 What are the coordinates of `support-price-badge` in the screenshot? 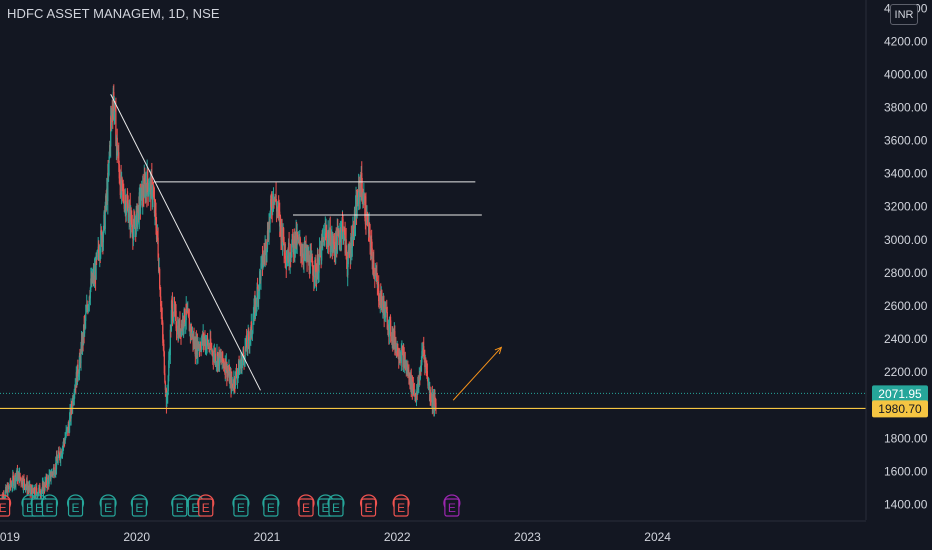 It's located at (900, 409).